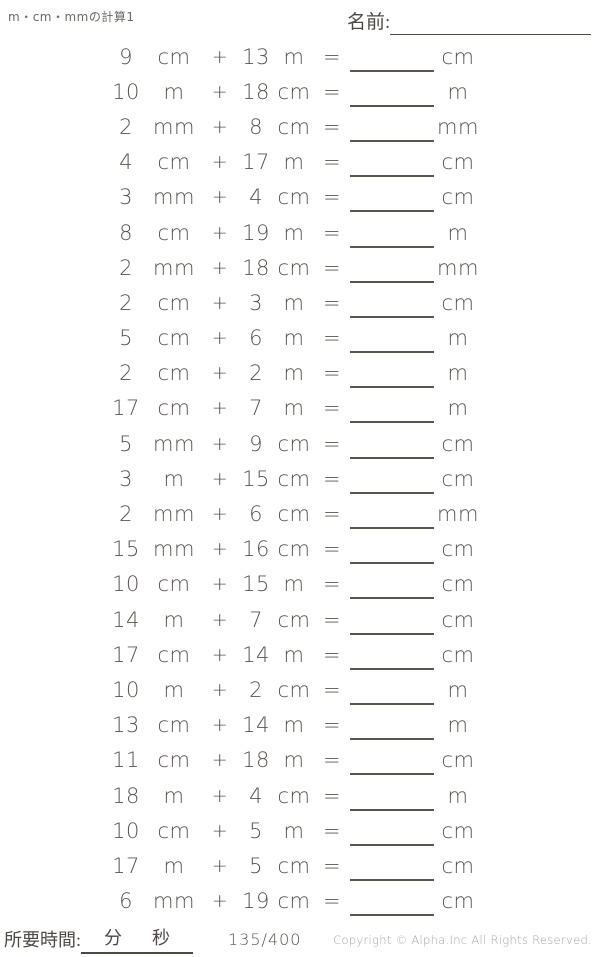  What do you see at coordinates (300, 197) in the screenshot?
I see `problem-row: 3 mm + 4 cm = cm` at bounding box center [300, 197].